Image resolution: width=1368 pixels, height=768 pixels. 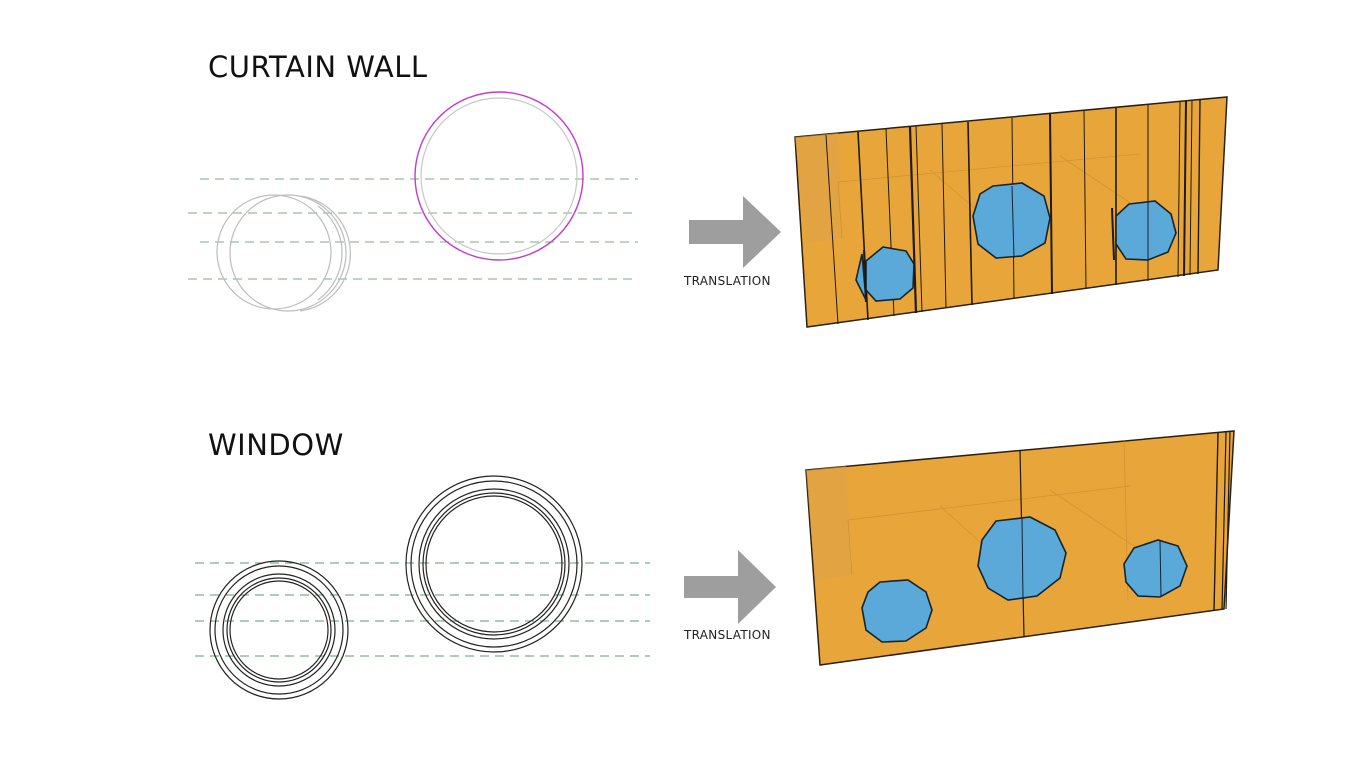 I want to click on window-plan, so click(x=422, y=587).